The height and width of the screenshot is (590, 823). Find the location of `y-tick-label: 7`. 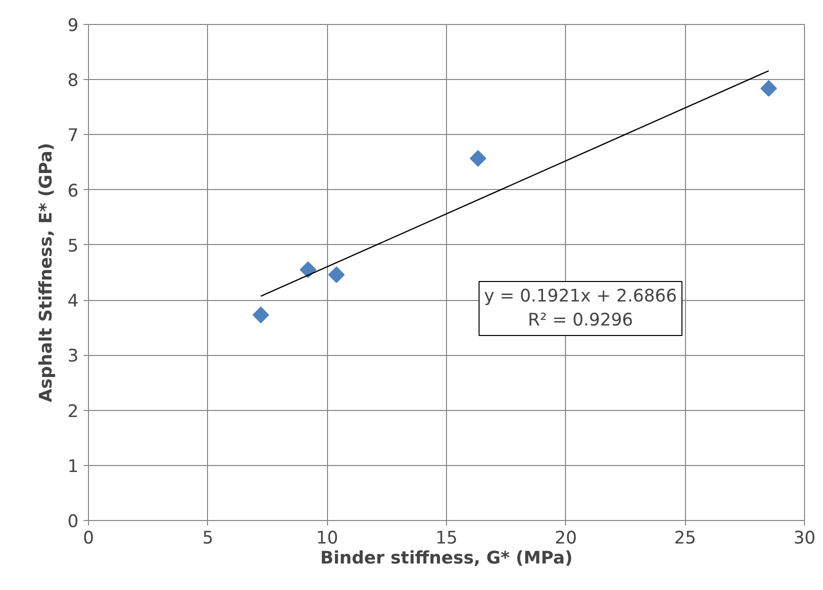

y-tick-label: 7 is located at coordinates (73, 136).